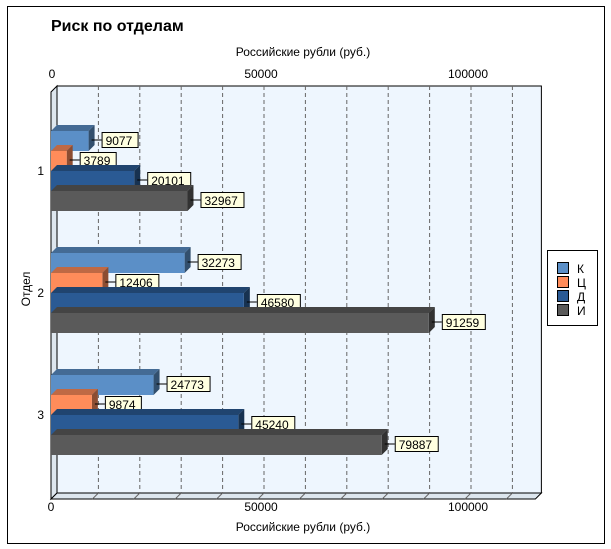  I want to click on data-label: 32967, so click(221, 201).